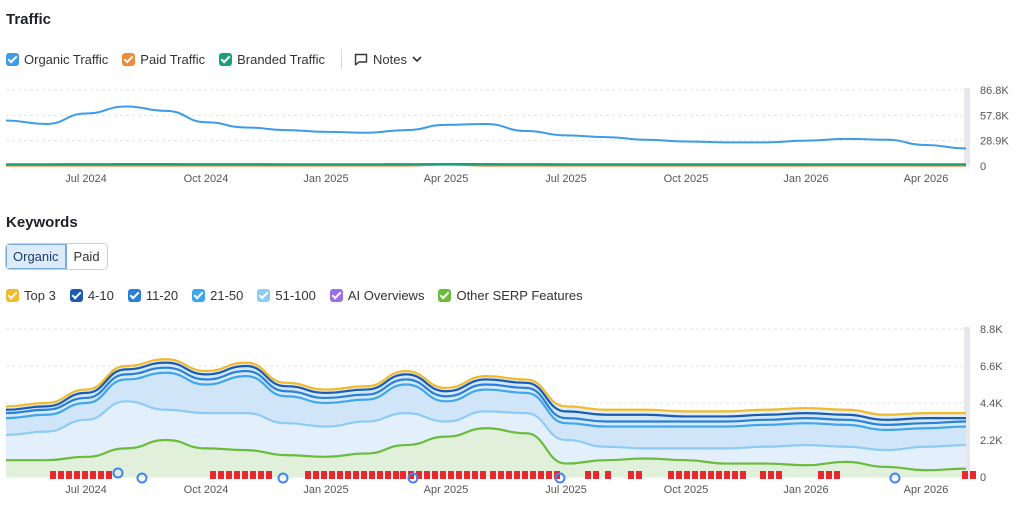  Describe the element at coordinates (994, 116) in the screenshot. I see `y-tick-label: 57.8K` at that location.